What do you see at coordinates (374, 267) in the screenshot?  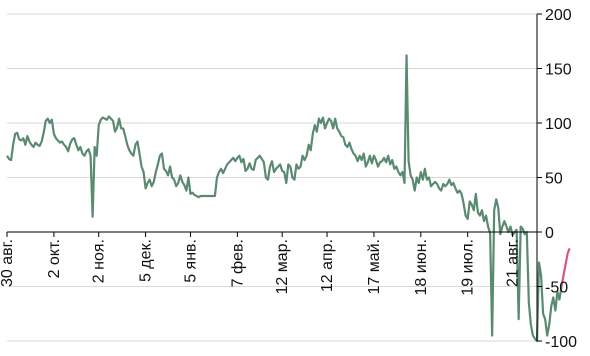 I see `x-tick-label: 17 май.` at bounding box center [374, 267].